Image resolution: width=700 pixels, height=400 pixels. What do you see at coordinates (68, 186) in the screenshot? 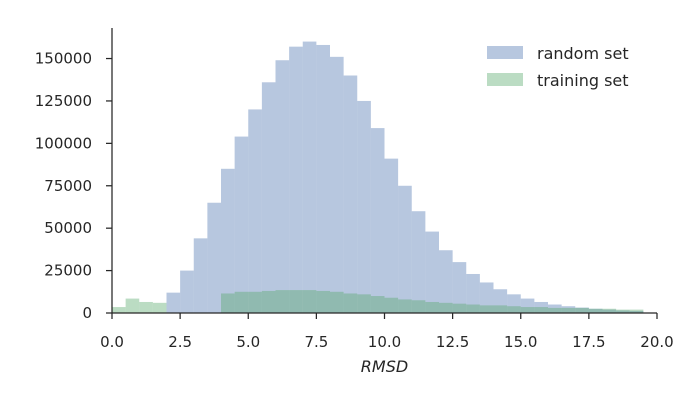
I see `y-tick-label: 75000` at bounding box center [68, 186].